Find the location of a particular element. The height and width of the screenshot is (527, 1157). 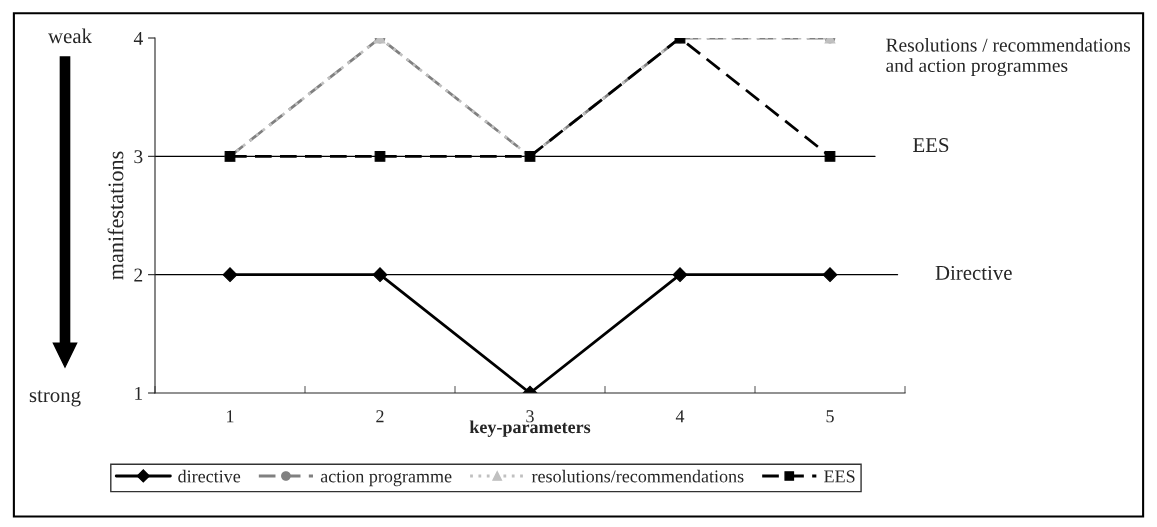

x-tick-label: 5 is located at coordinates (830, 416).